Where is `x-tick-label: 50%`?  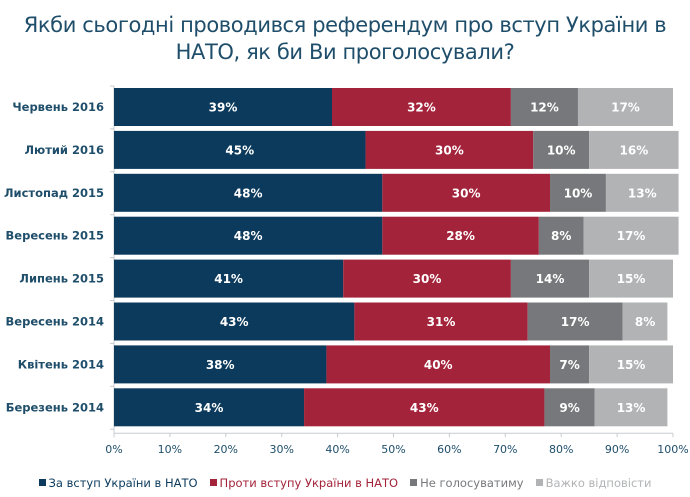
x-tick-label: 50% is located at coordinates (393, 449).